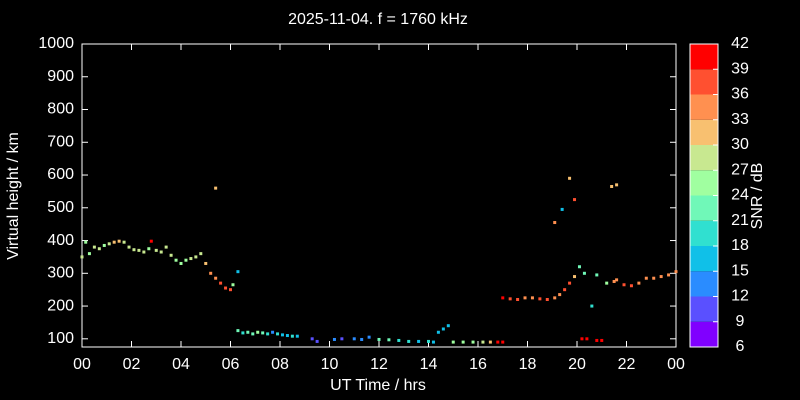 This screenshot has width=800, height=400. I want to click on colorbar-tick-label: 24, so click(740, 195).